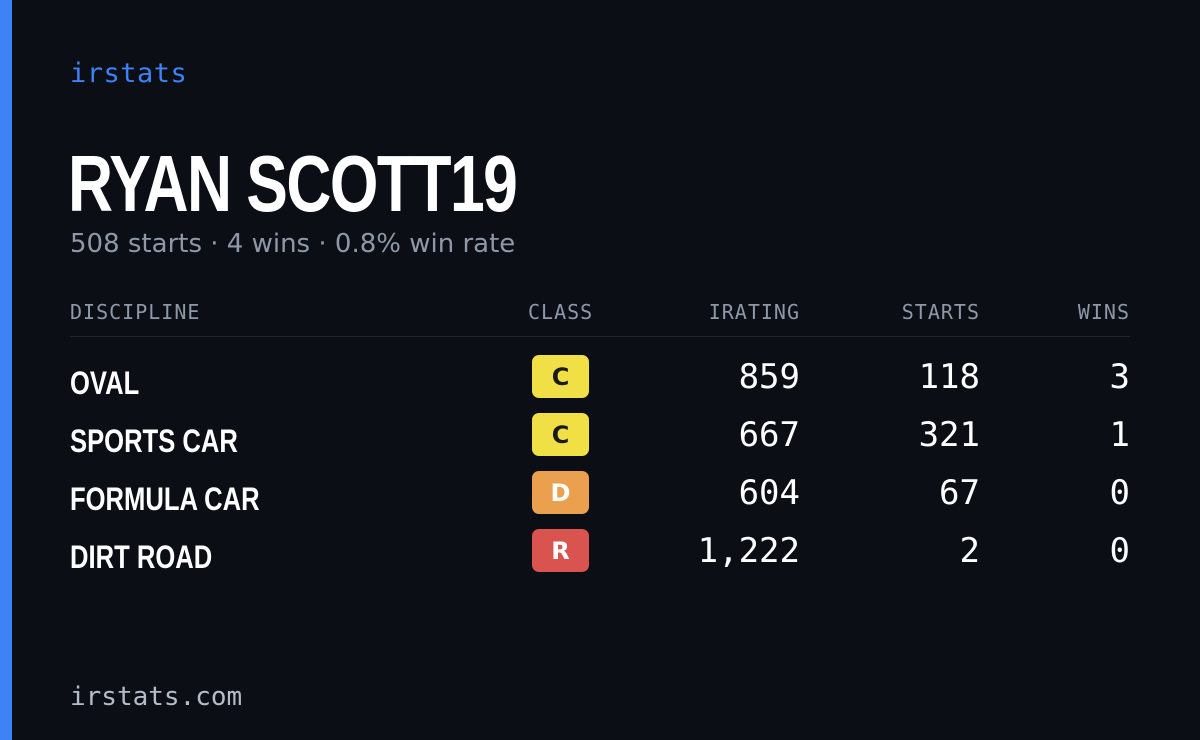  What do you see at coordinates (135, 312) in the screenshot?
I see `header-discipline: DISCIPLINE` at bounding box center [135, 312].